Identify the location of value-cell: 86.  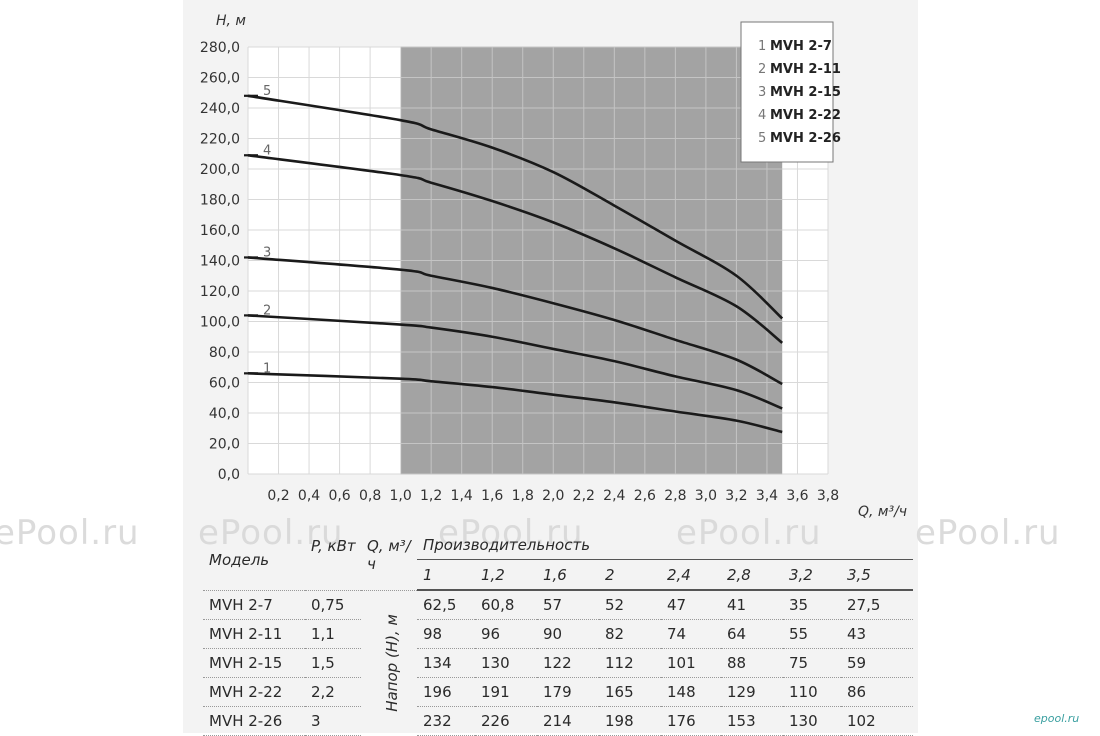
(877, 692).